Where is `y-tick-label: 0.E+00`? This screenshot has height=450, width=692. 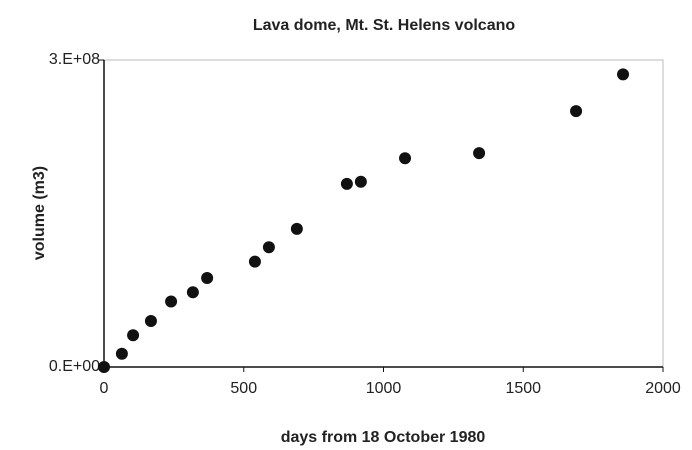 y-tick-label: 0.E+00 is located at coordinates (74, 366).